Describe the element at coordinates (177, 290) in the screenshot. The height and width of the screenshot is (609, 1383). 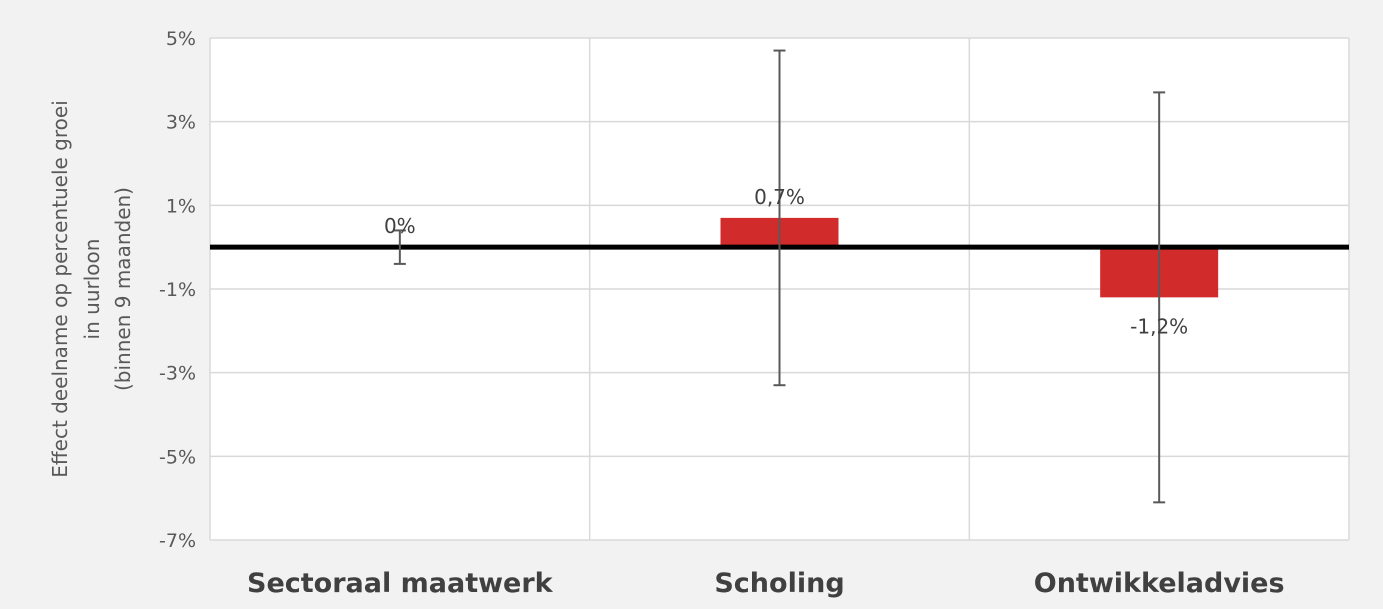
I see `y-tick-label: -1%` at that location.